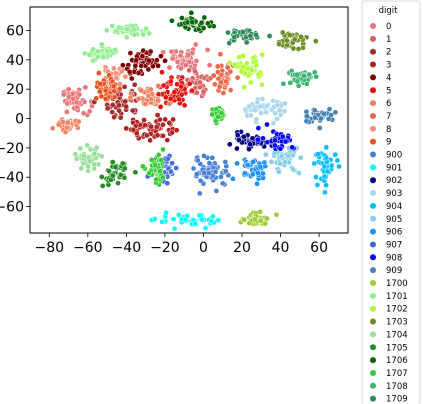  I want to click on y-axis: 60 40 20 0 −20 −40 −60, so click(15, 119).